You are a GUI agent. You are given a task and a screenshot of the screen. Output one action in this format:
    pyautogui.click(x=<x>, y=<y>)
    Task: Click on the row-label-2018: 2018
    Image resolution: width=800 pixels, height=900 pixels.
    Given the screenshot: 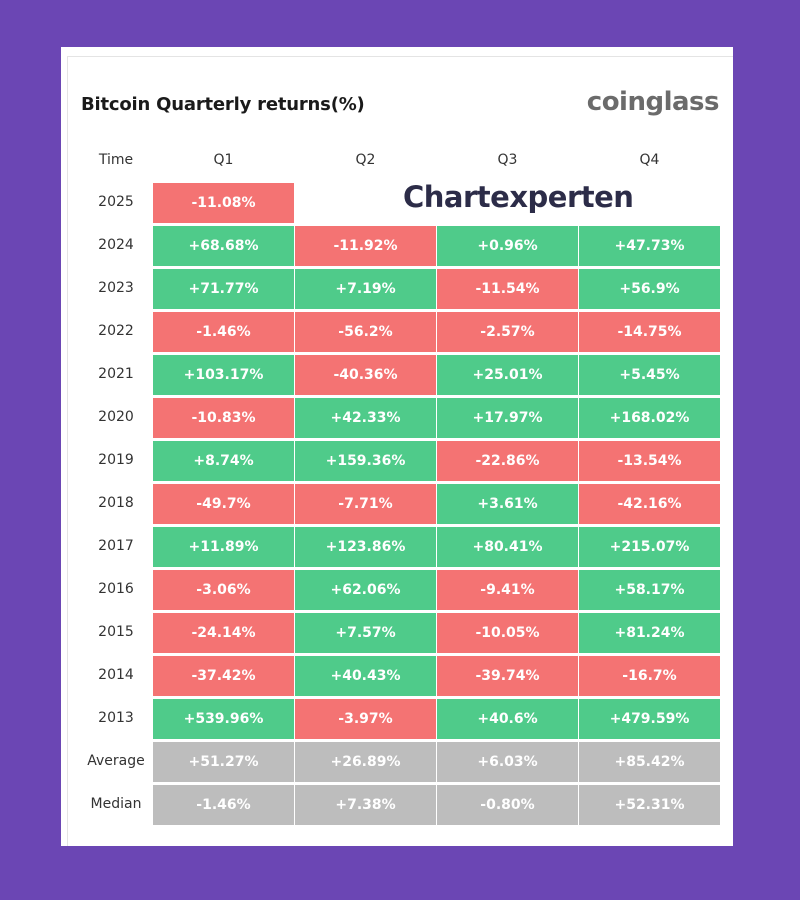 What is the action you would take?
    pyautogui.click(x=116, y=503)
    